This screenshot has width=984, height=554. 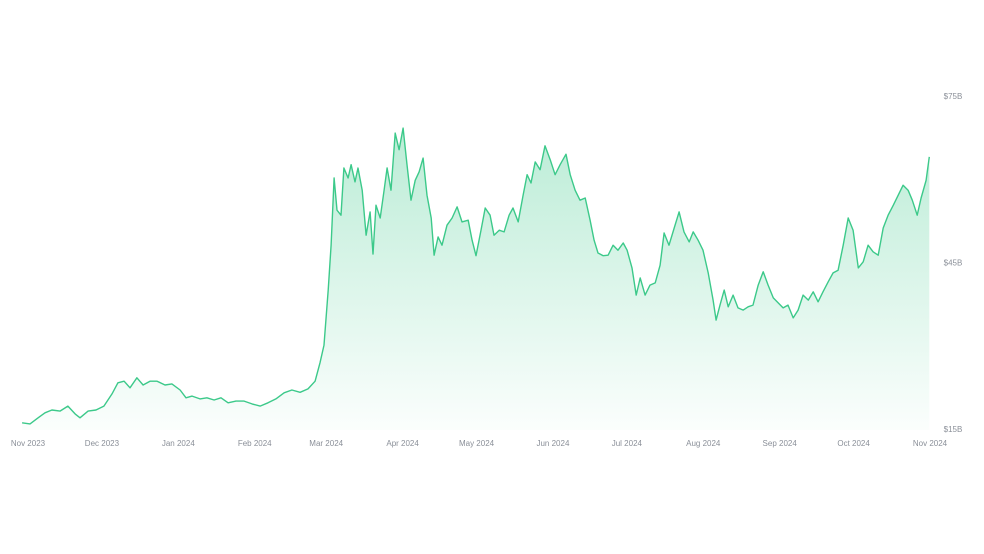 What do you see at coordinates (178, 443) in the screenshot?
I see `x-tick-label: Jan 2024` at bounding box center [178, 443].